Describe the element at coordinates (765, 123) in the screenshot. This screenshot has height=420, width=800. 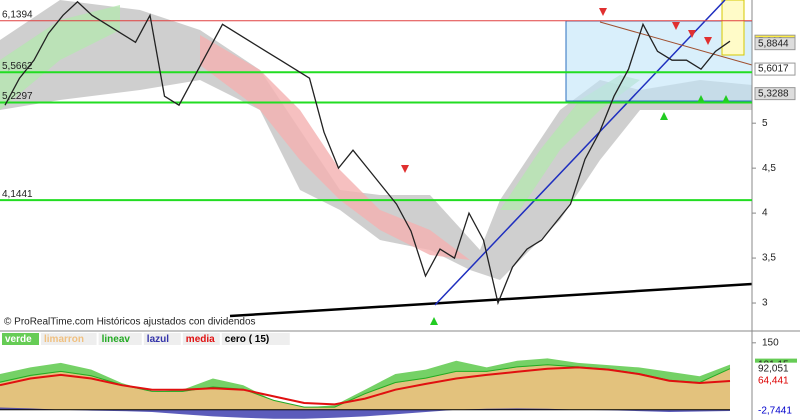
I see `y-tick-label: 5` at that location.